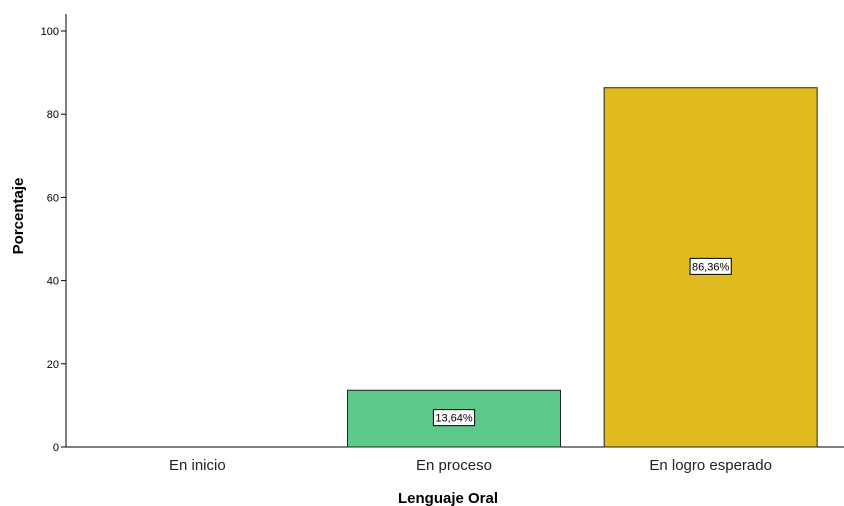  I want to click on category-label: En proceso, so click(454, 465).